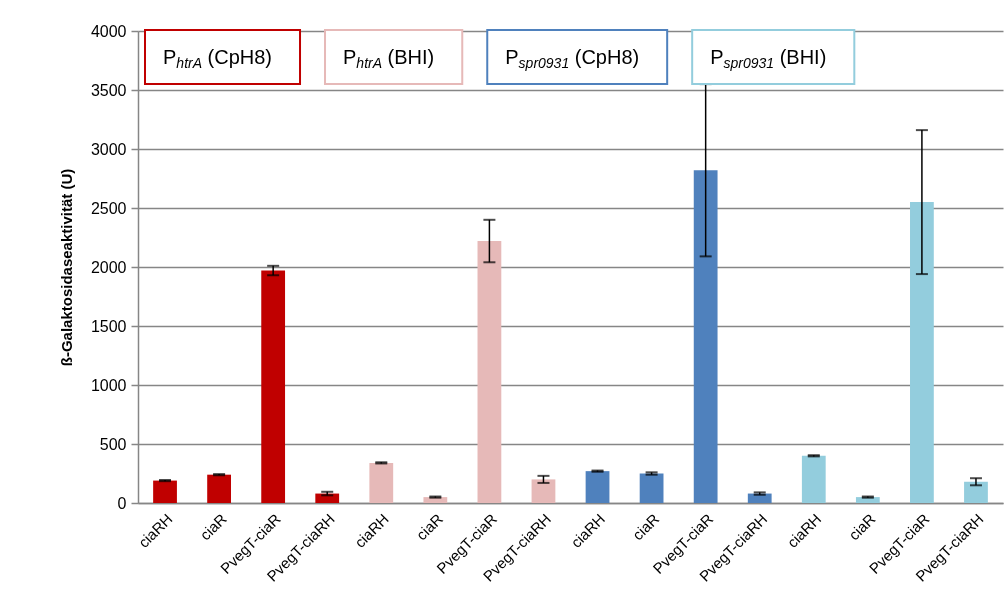 The image size is (1008, 614). I want to click on y-tick-label: 0, so click(122, 503).